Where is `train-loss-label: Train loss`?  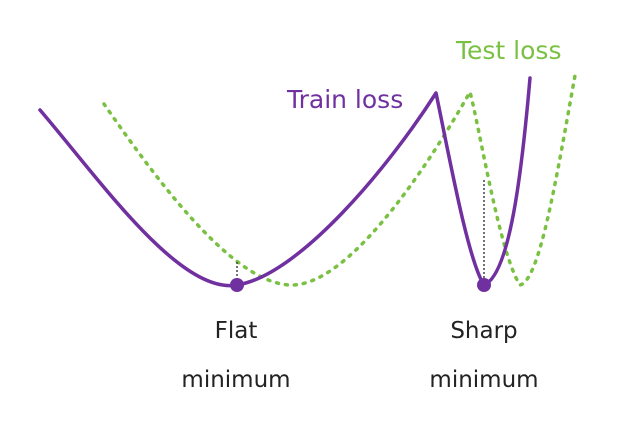 train-loss-label: Train loss is located at coordinates (344, 99).